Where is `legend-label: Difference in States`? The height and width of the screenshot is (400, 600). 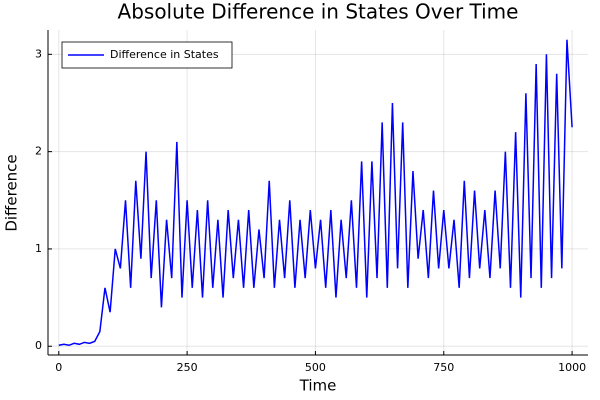 legend-label: Difference in States is located at coordinates (164, 54).